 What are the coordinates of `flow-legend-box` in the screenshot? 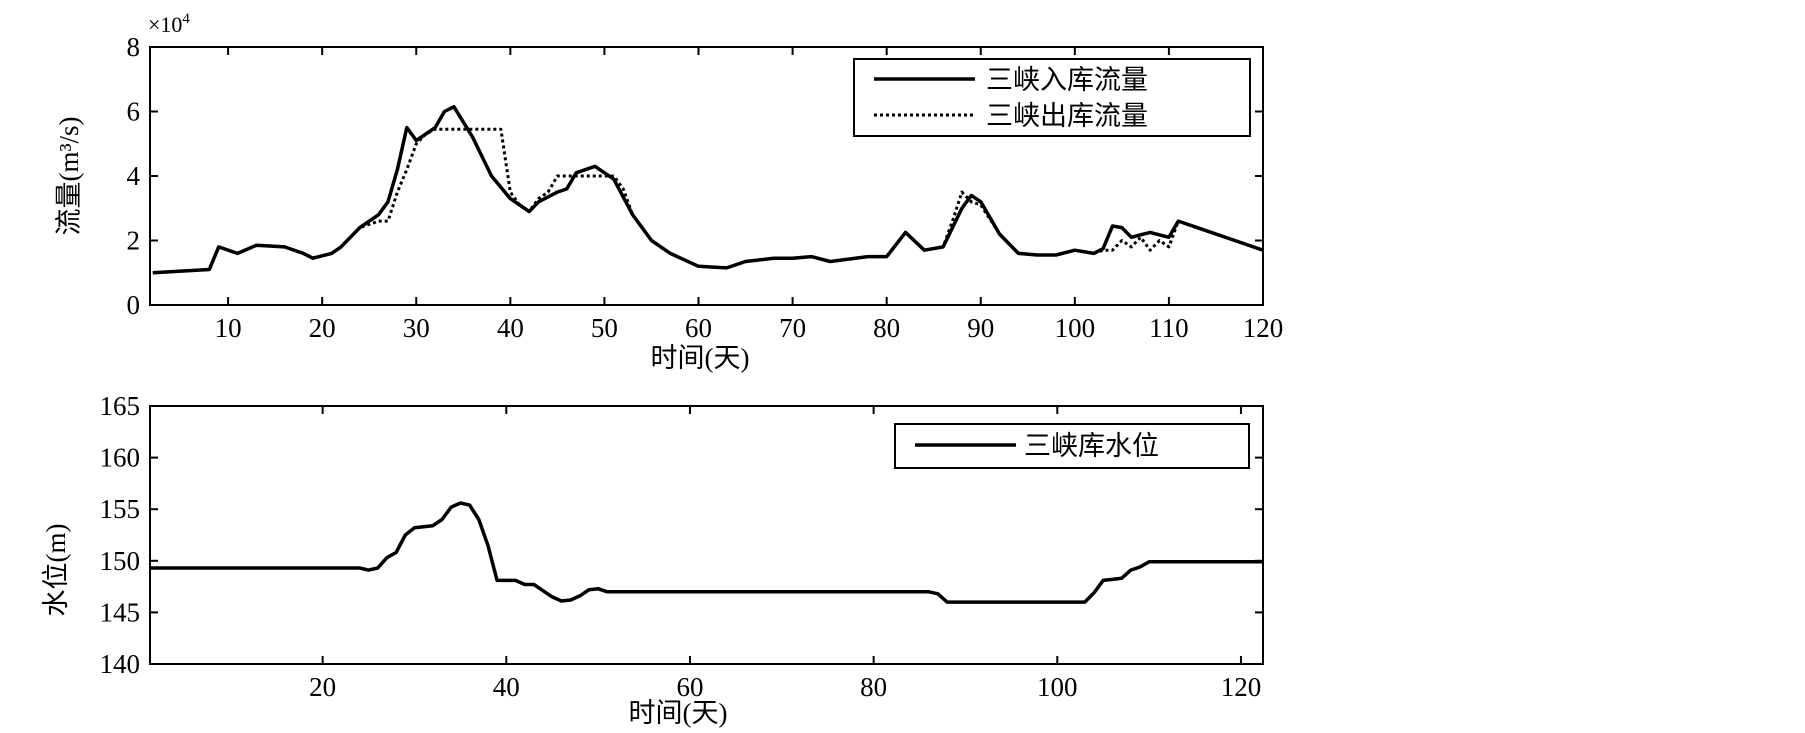 It's located at (1052, 97).